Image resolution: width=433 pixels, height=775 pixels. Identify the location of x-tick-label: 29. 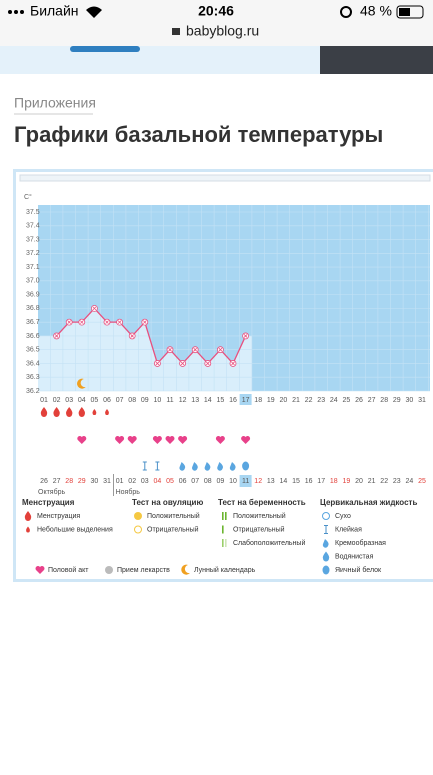
(397, 400).